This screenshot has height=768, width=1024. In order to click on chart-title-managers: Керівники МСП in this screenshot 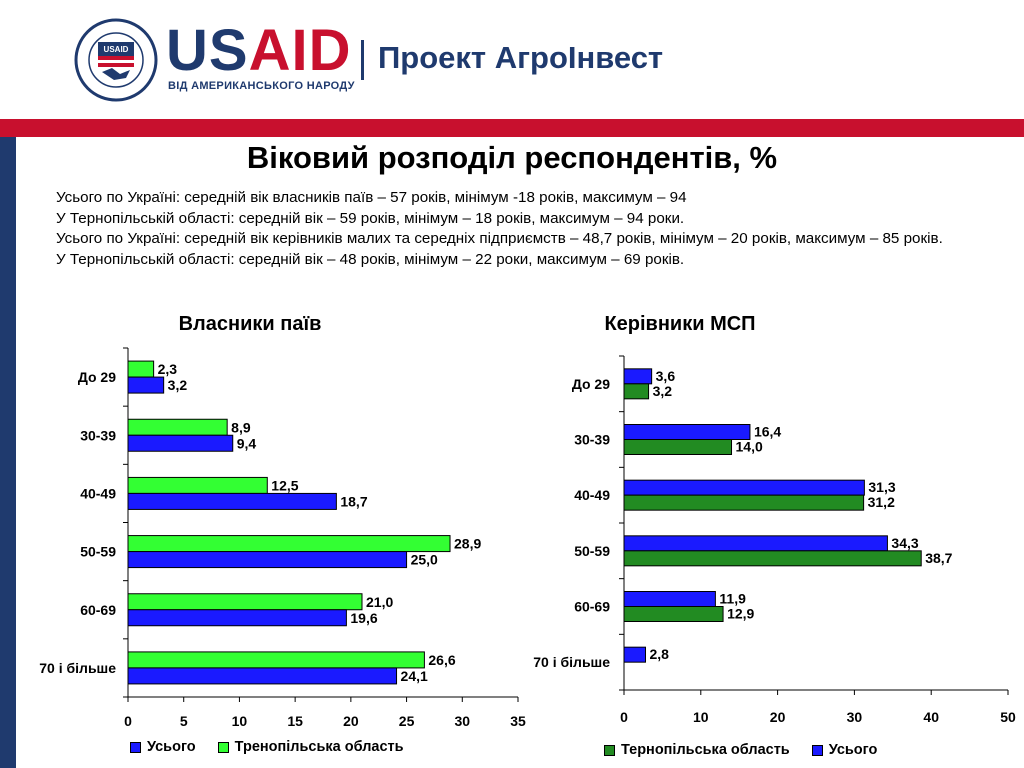, I will do `click(680, 324)`.